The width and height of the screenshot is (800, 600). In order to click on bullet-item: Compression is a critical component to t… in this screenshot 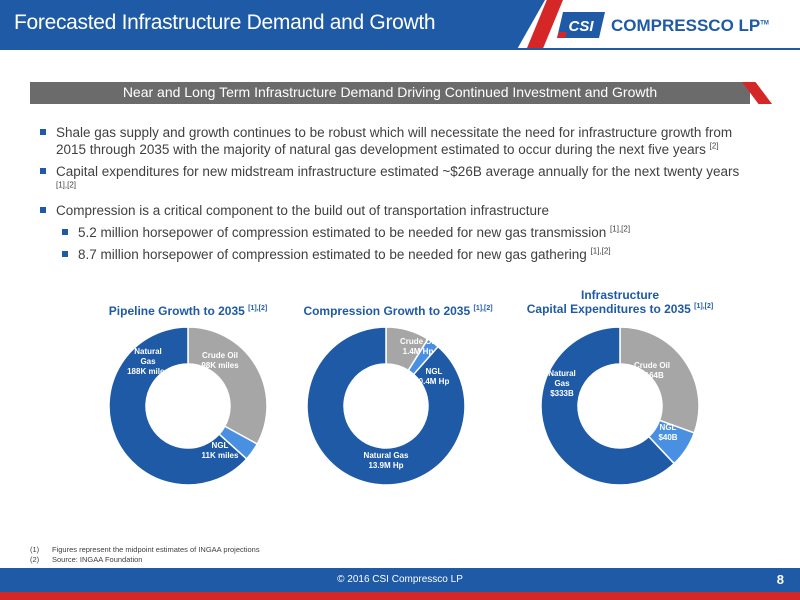, I will do `click(393, 210)`.